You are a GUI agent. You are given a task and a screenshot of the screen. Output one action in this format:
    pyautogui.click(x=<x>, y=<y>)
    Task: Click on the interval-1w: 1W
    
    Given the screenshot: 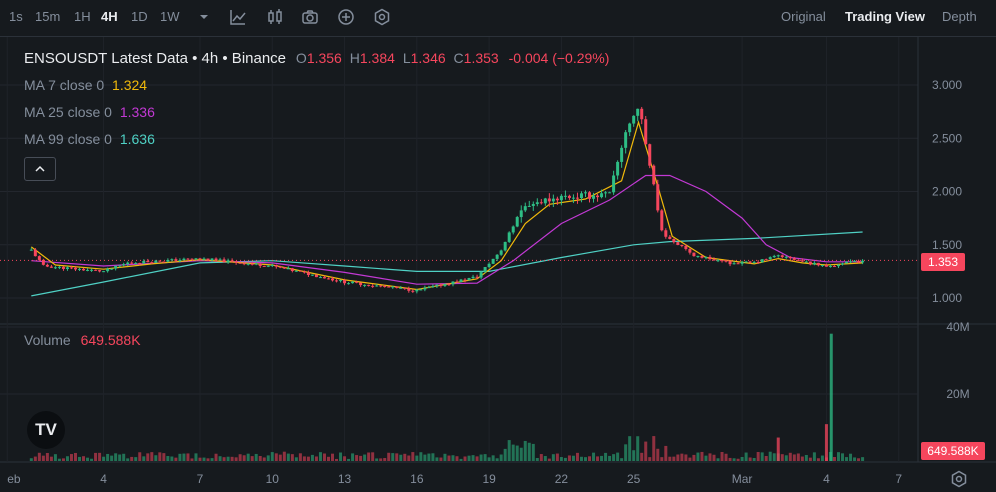 What is the action you would take?
    pyautogui.click(x=170, y=16)
    